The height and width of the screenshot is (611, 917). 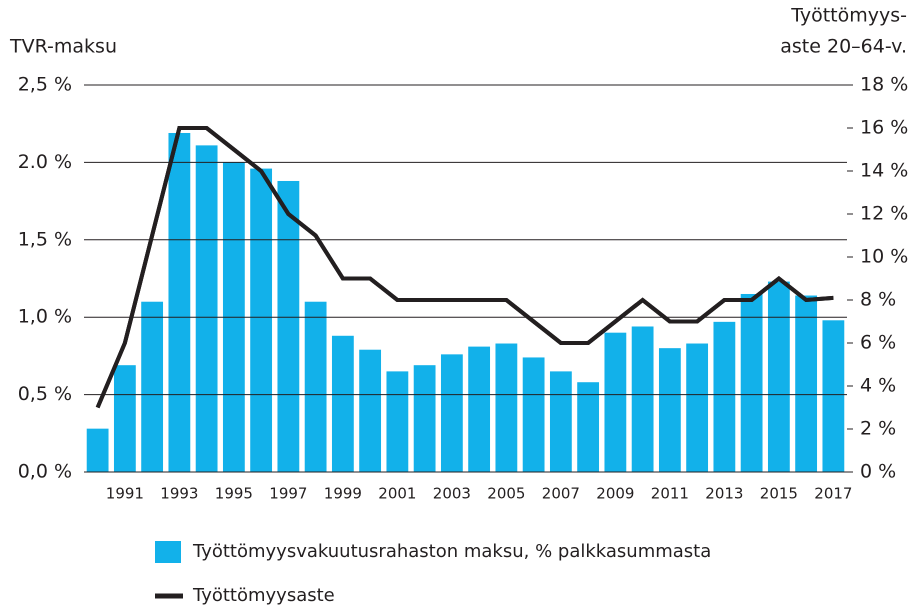 What do you see at coordinates (848, 16) in the screenshot?
I see `y2-axis-title: Työttömyys-` at bounding box center [848, 16].